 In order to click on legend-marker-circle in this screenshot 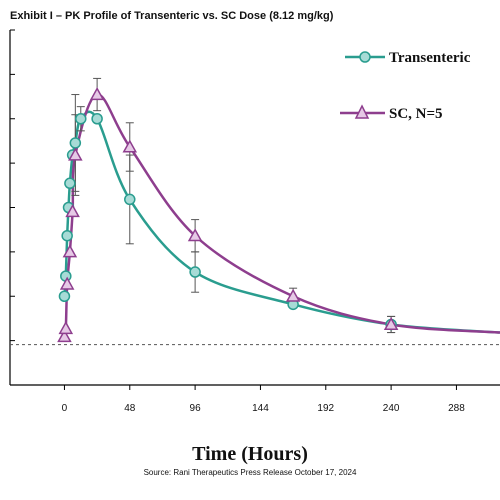, I will do `click(365, 57)`.